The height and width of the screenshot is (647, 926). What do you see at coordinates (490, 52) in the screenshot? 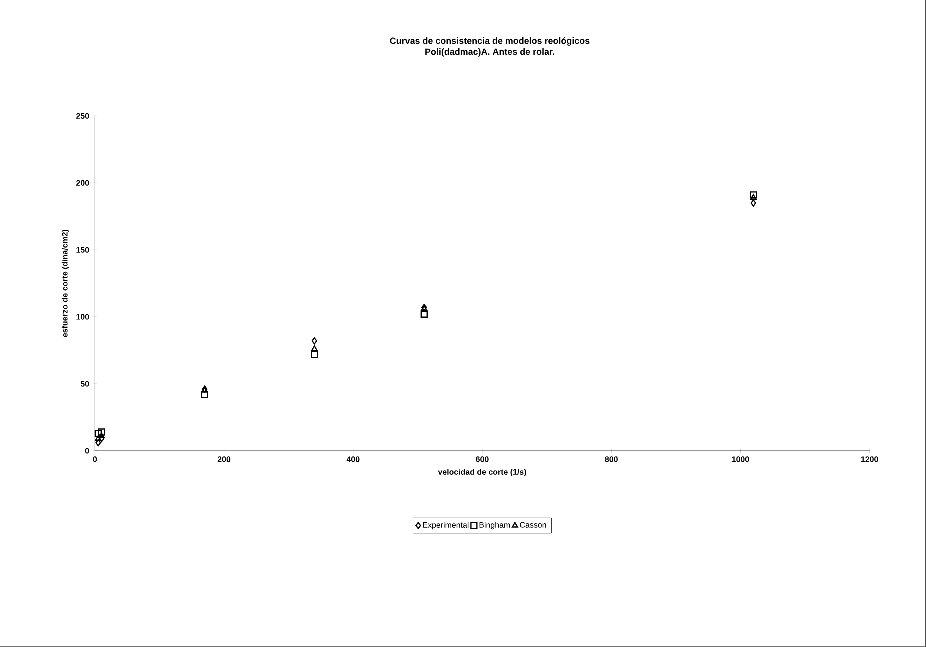
I see `chart-subtitle: Poli(dadmac)A. Antes de rolar.` at bounding box center [490, 52].